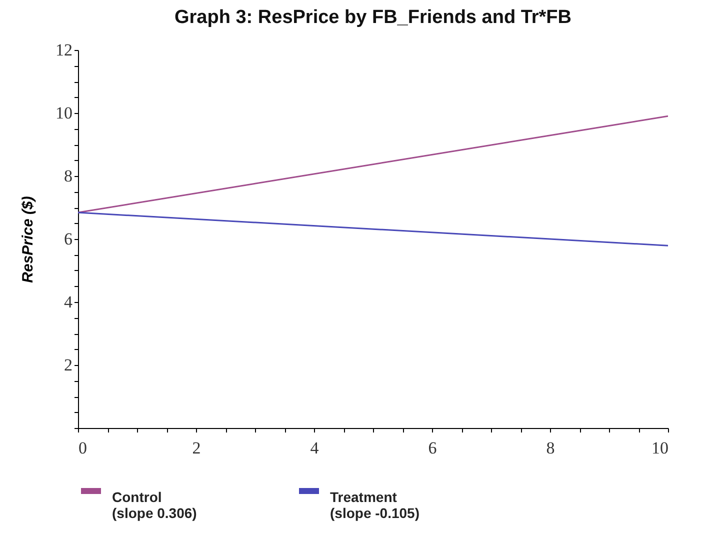 The width and height of the screenshot is (708, 560). Describe the element at coordinates (82, 448) in the screenshot. I see `x-tick-label: 0` at that location.